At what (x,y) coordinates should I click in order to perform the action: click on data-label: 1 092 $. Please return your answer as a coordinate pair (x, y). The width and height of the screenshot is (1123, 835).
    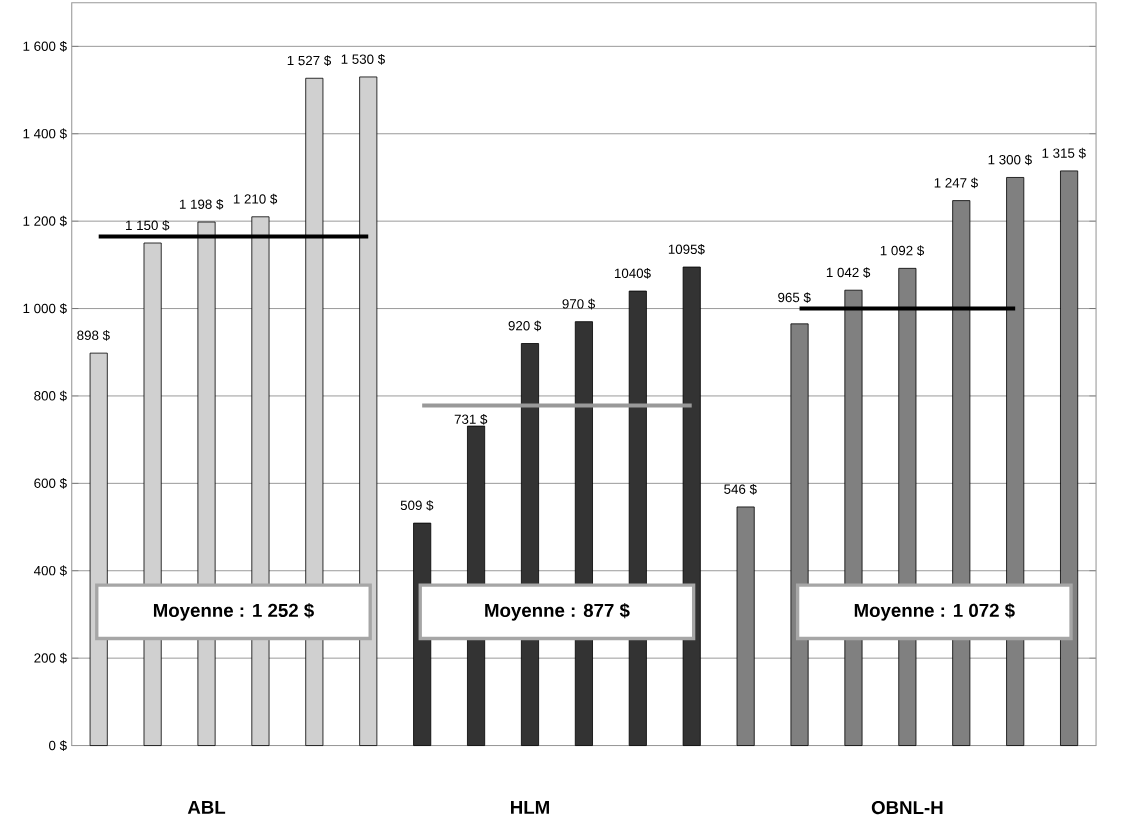
    Looking at the image, I should click on (902, 251).